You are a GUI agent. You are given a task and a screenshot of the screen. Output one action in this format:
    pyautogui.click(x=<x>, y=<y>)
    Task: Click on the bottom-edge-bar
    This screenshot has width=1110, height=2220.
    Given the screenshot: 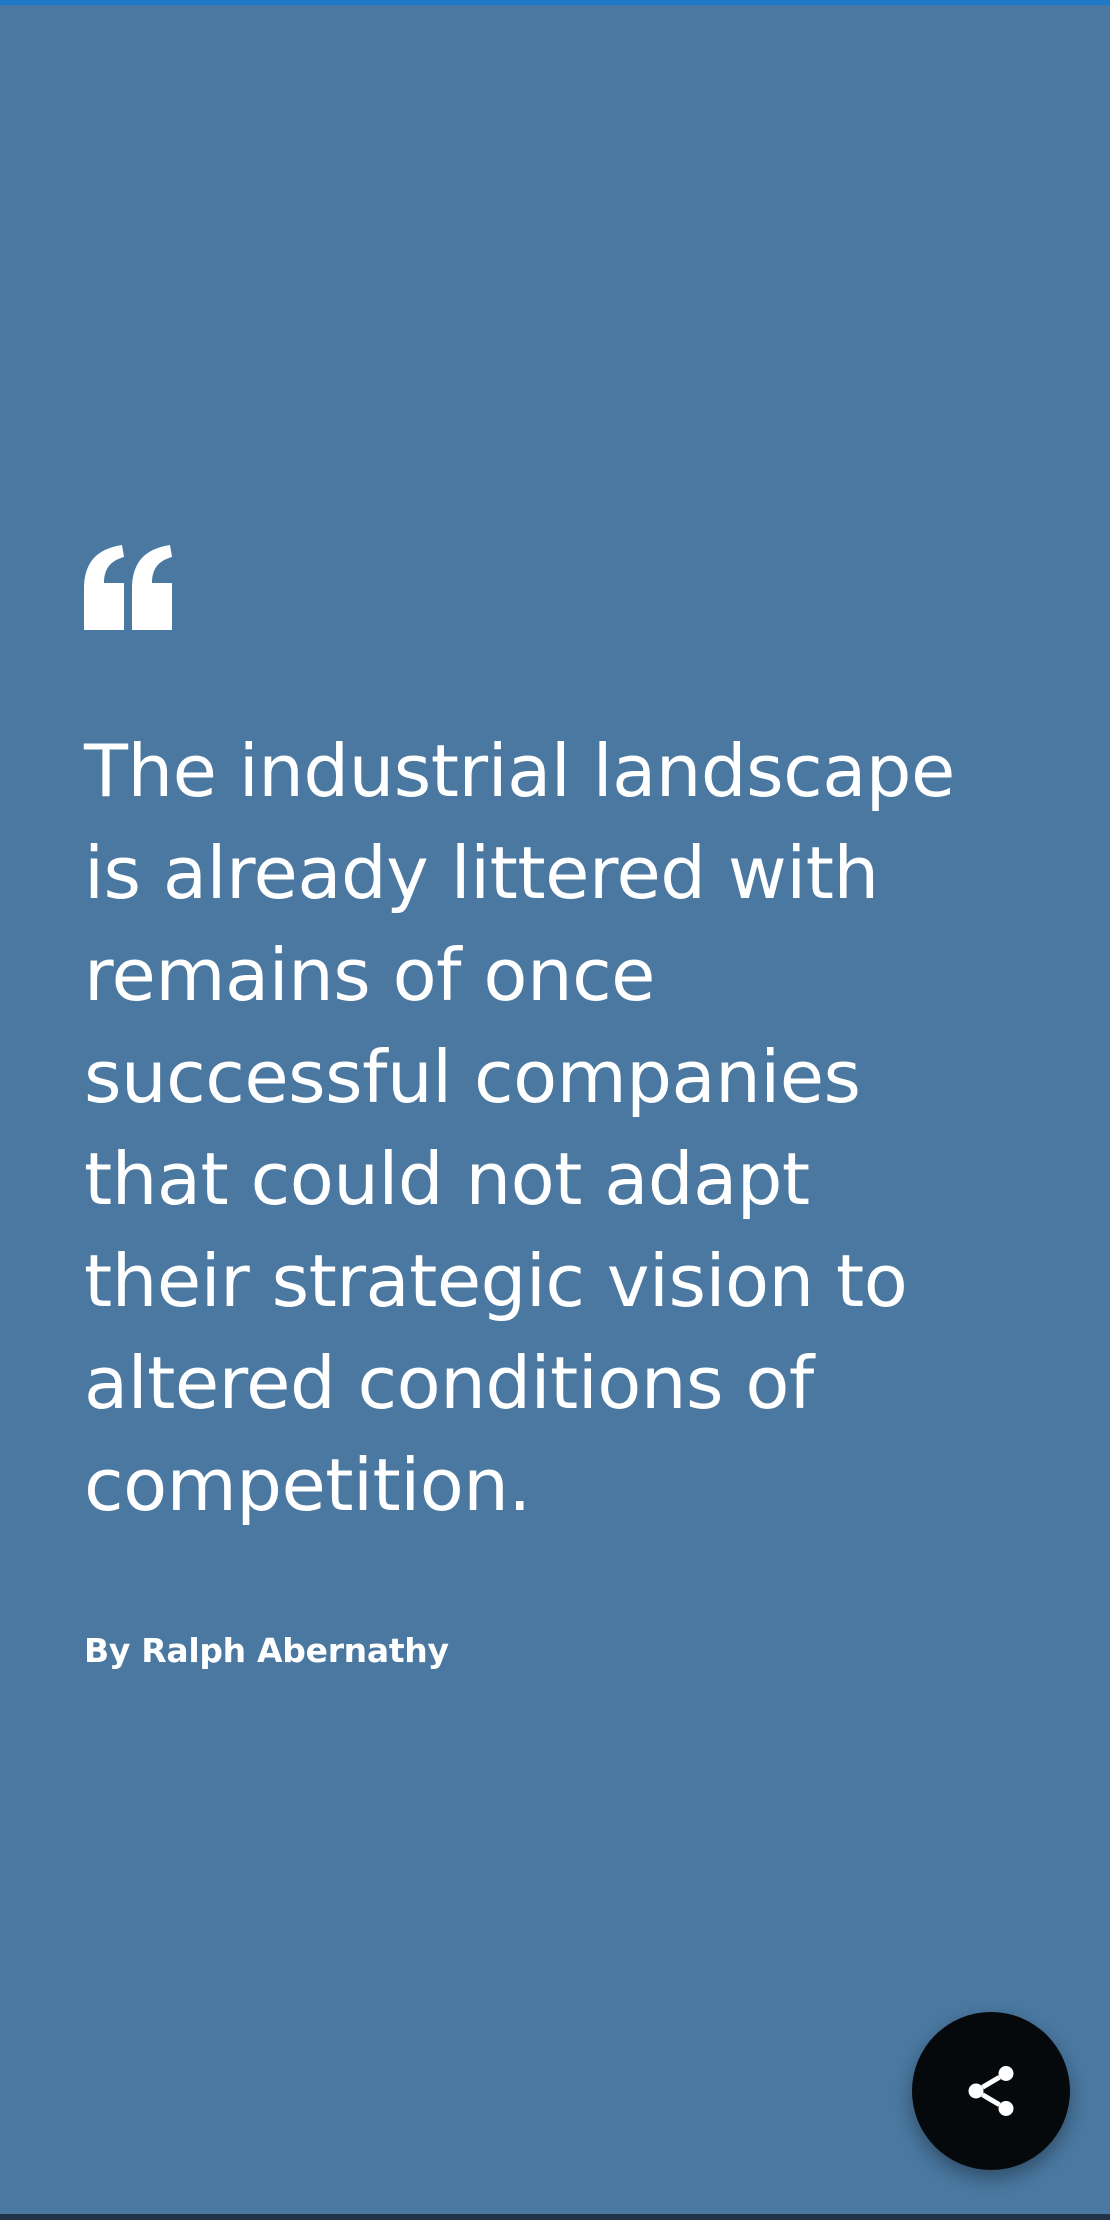 What is the action you would take?
    pyautogui.click(x=555, y=2217)
    